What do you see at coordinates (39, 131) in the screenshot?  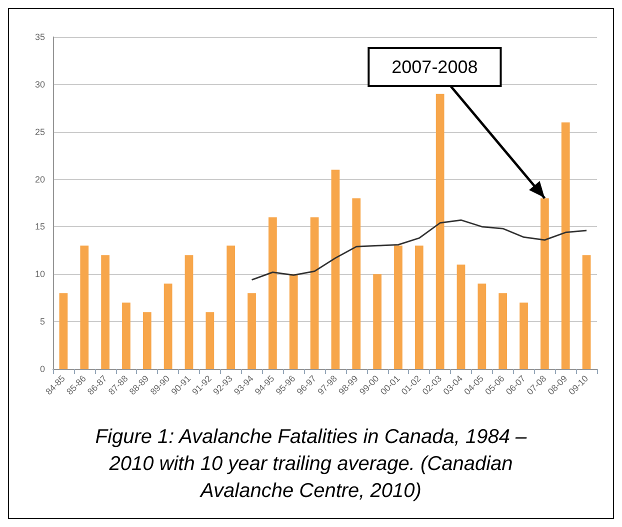 I see `y-tick-label: 25` at bounding box center [39, 131].